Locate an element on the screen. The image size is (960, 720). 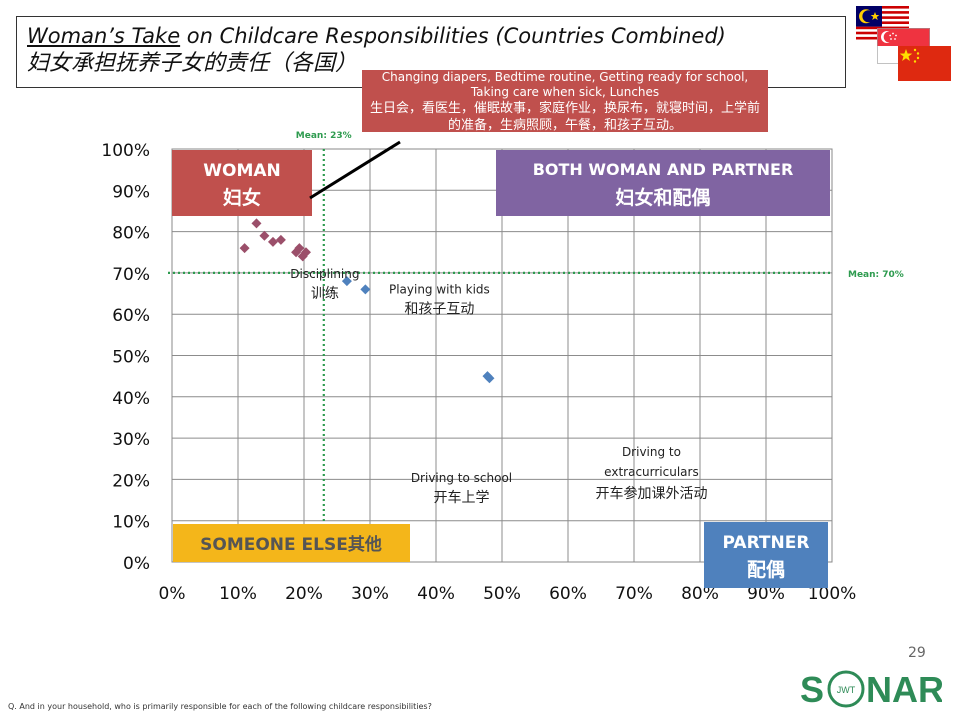
logo-jwt: JWT is located at coordinates (846, 690).